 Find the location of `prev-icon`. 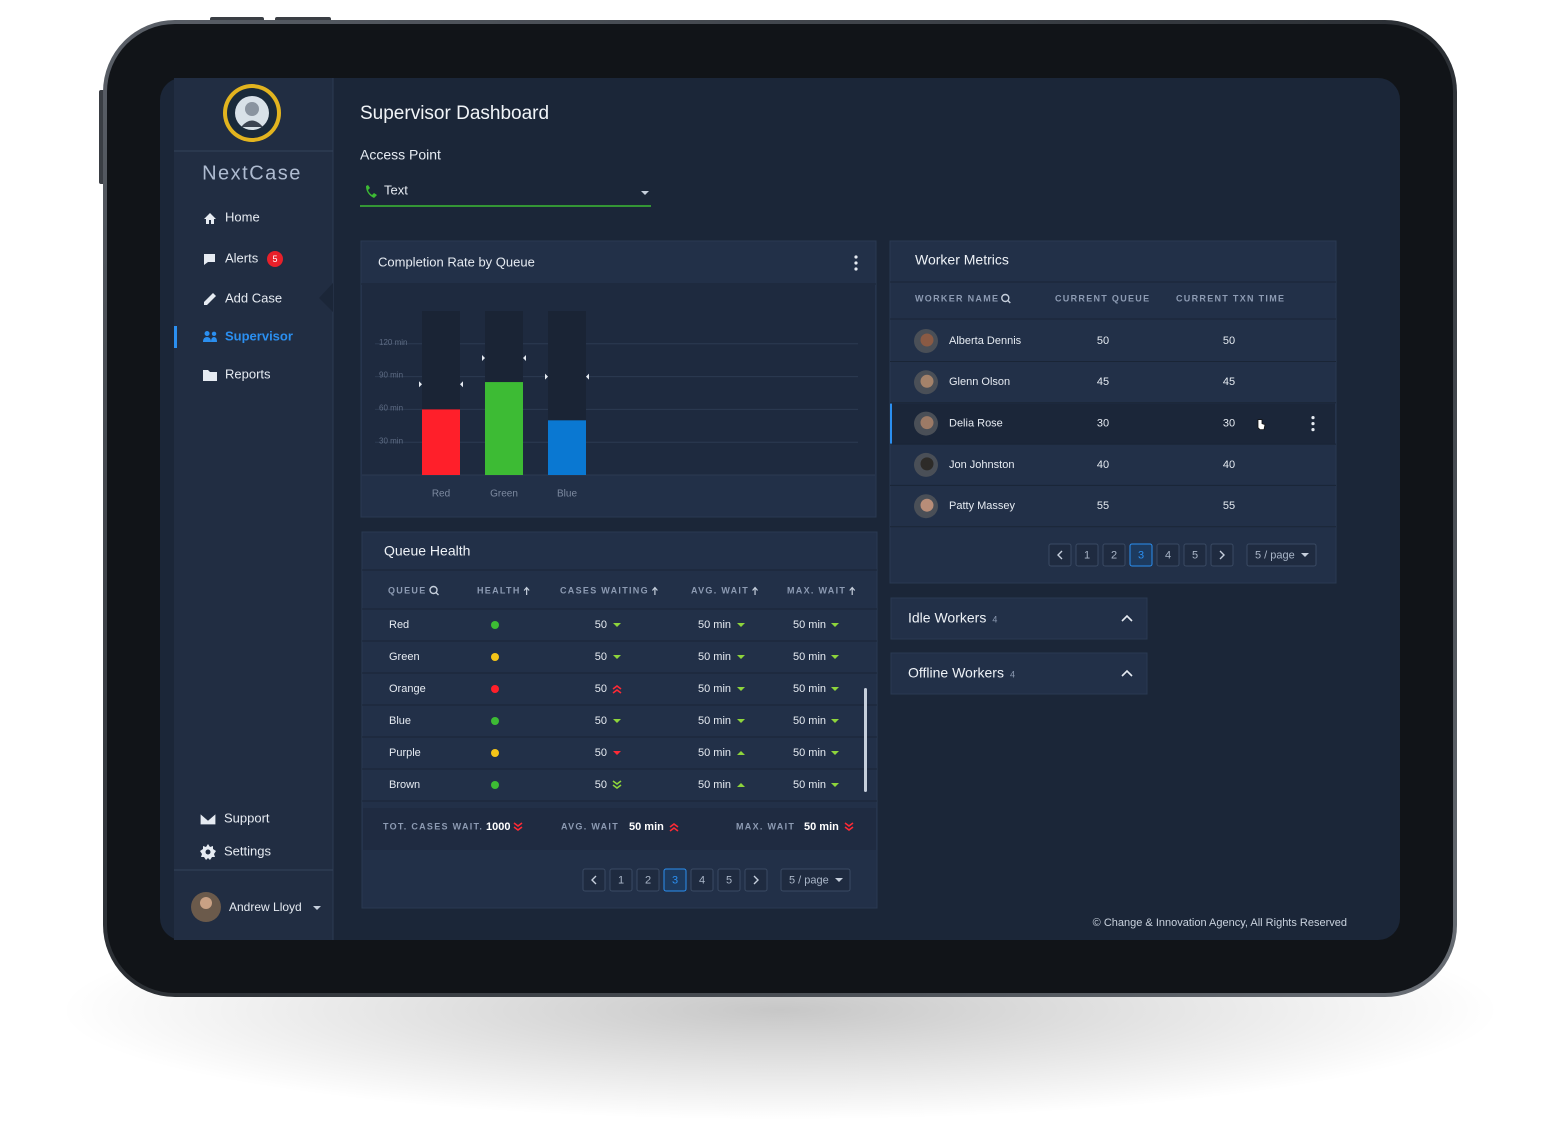

prev-icon is located at coordinates (594, 880).